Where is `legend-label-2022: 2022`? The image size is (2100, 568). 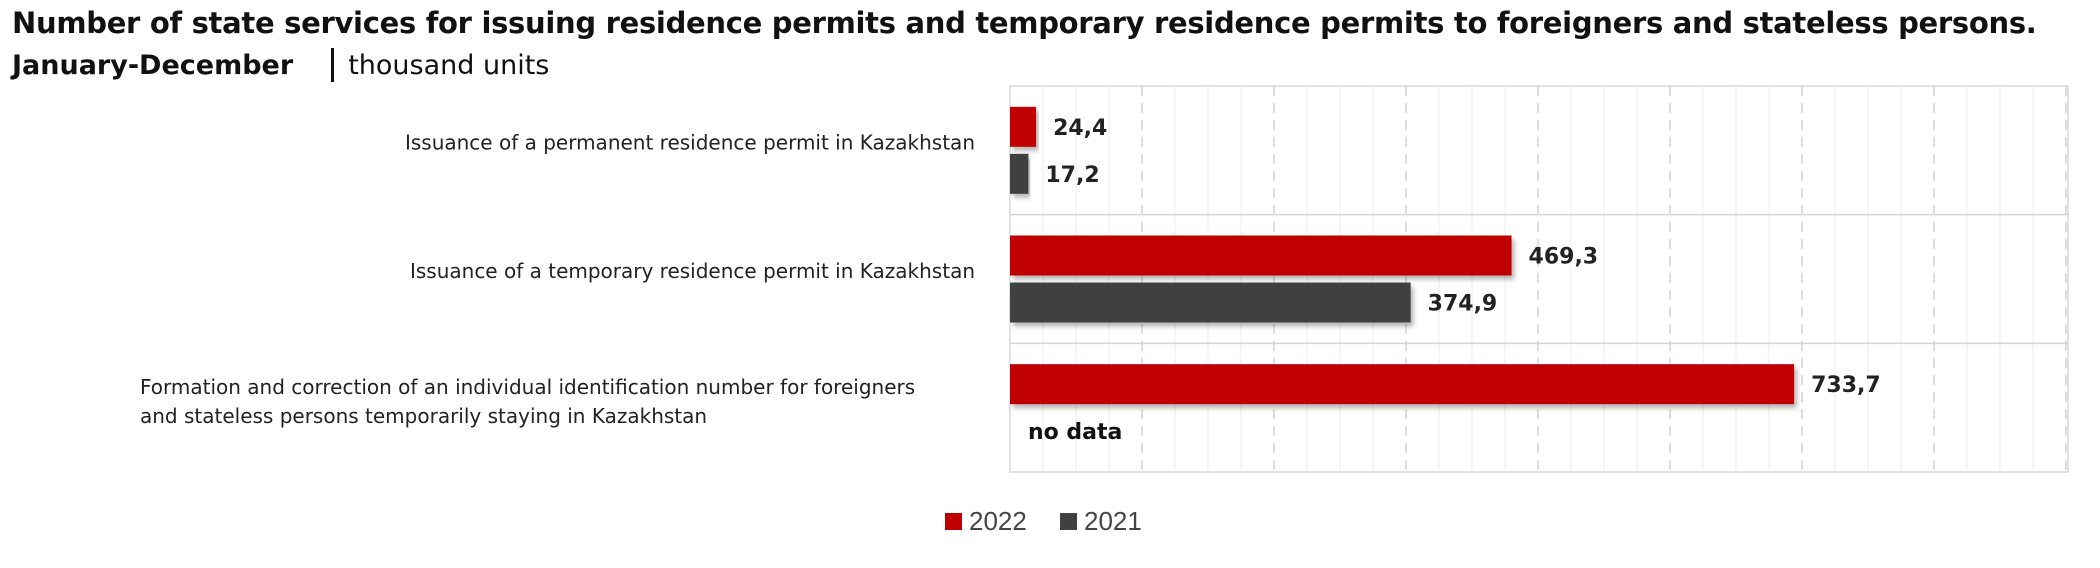
legend-label-2022: 2022 is located at coordinates (998, 521).